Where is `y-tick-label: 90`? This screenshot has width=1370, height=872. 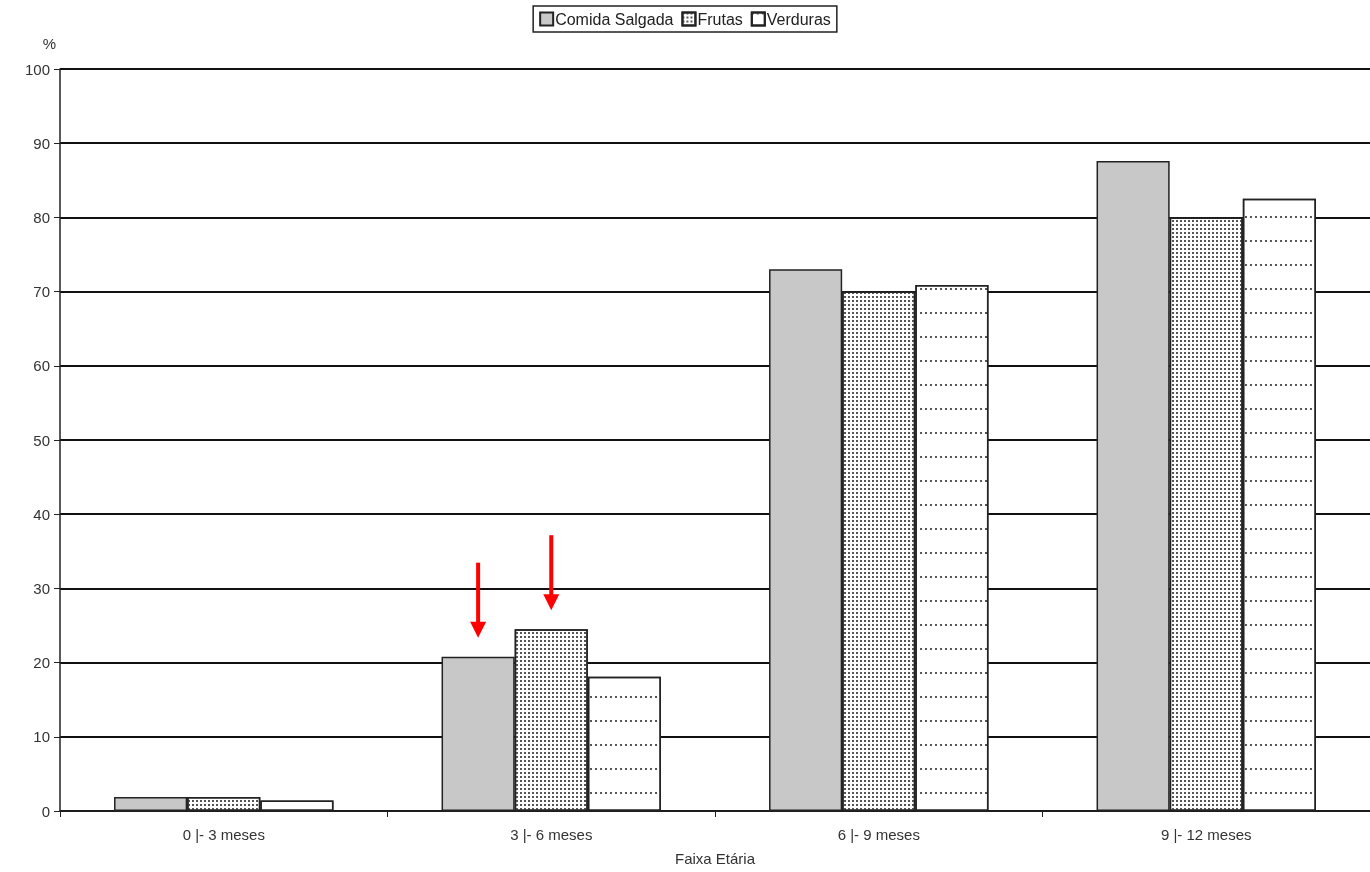 y-tick-label: 90 is located at coordinates (41, 143).